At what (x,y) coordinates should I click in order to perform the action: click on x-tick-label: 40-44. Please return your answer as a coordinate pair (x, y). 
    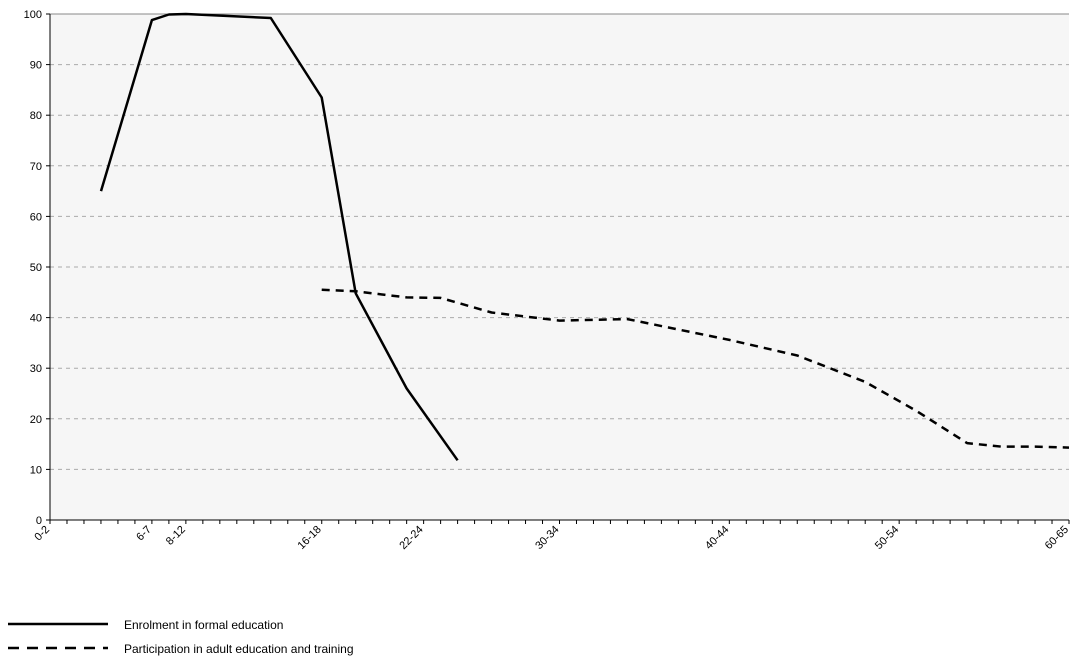
    Looking at the image, I should click on (717, 538).